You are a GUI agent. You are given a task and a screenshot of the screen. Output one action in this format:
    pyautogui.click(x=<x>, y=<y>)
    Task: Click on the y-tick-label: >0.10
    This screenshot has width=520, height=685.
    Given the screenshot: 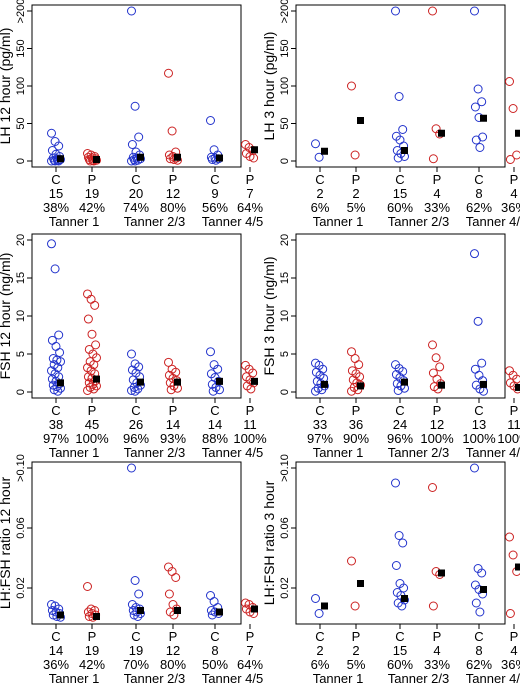 What is the action you would take?
    pyautogui.click(x=21, y=468)
    